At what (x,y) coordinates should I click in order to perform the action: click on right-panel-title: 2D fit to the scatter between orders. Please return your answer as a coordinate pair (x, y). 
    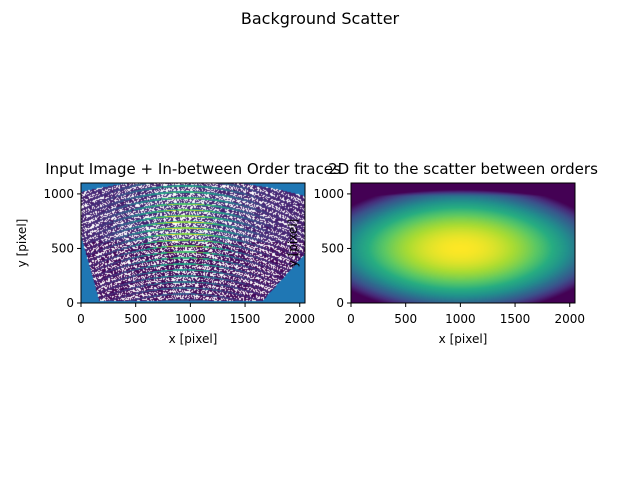
    Looking at the image, I should click on (463, 169).